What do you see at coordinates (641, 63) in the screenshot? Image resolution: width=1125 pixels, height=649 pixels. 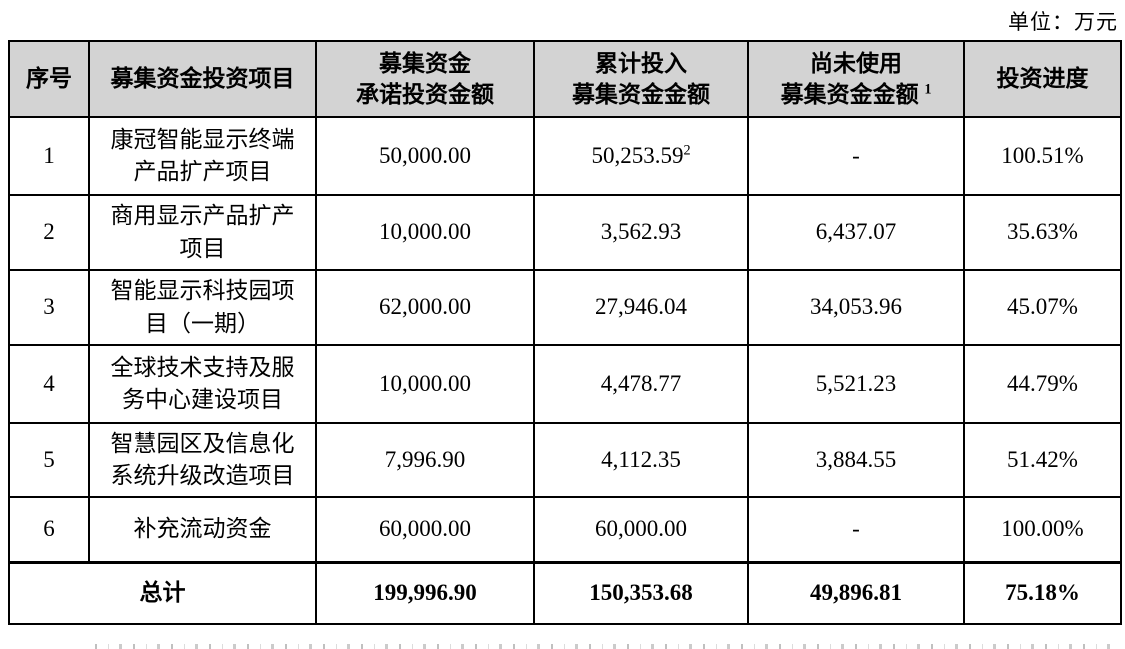 I see `header-invested-line1: 累计投入` at bounding box center [641, 63].